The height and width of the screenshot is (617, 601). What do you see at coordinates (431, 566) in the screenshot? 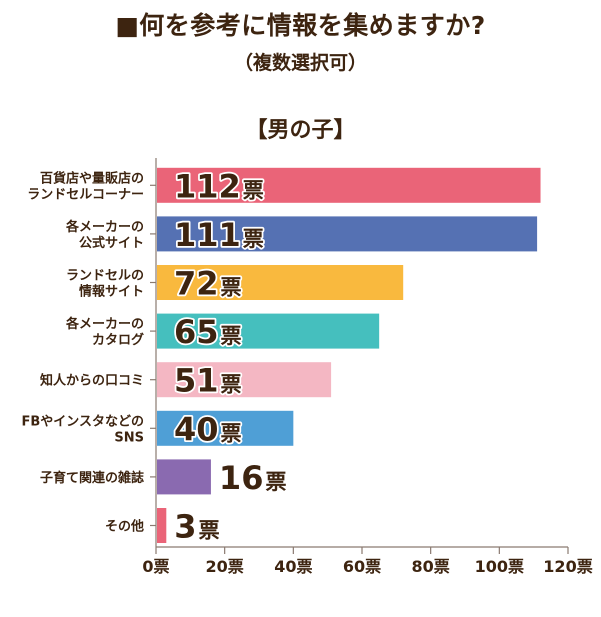
I see `x-tick-label: 80票` at bounding box center [431, 566].